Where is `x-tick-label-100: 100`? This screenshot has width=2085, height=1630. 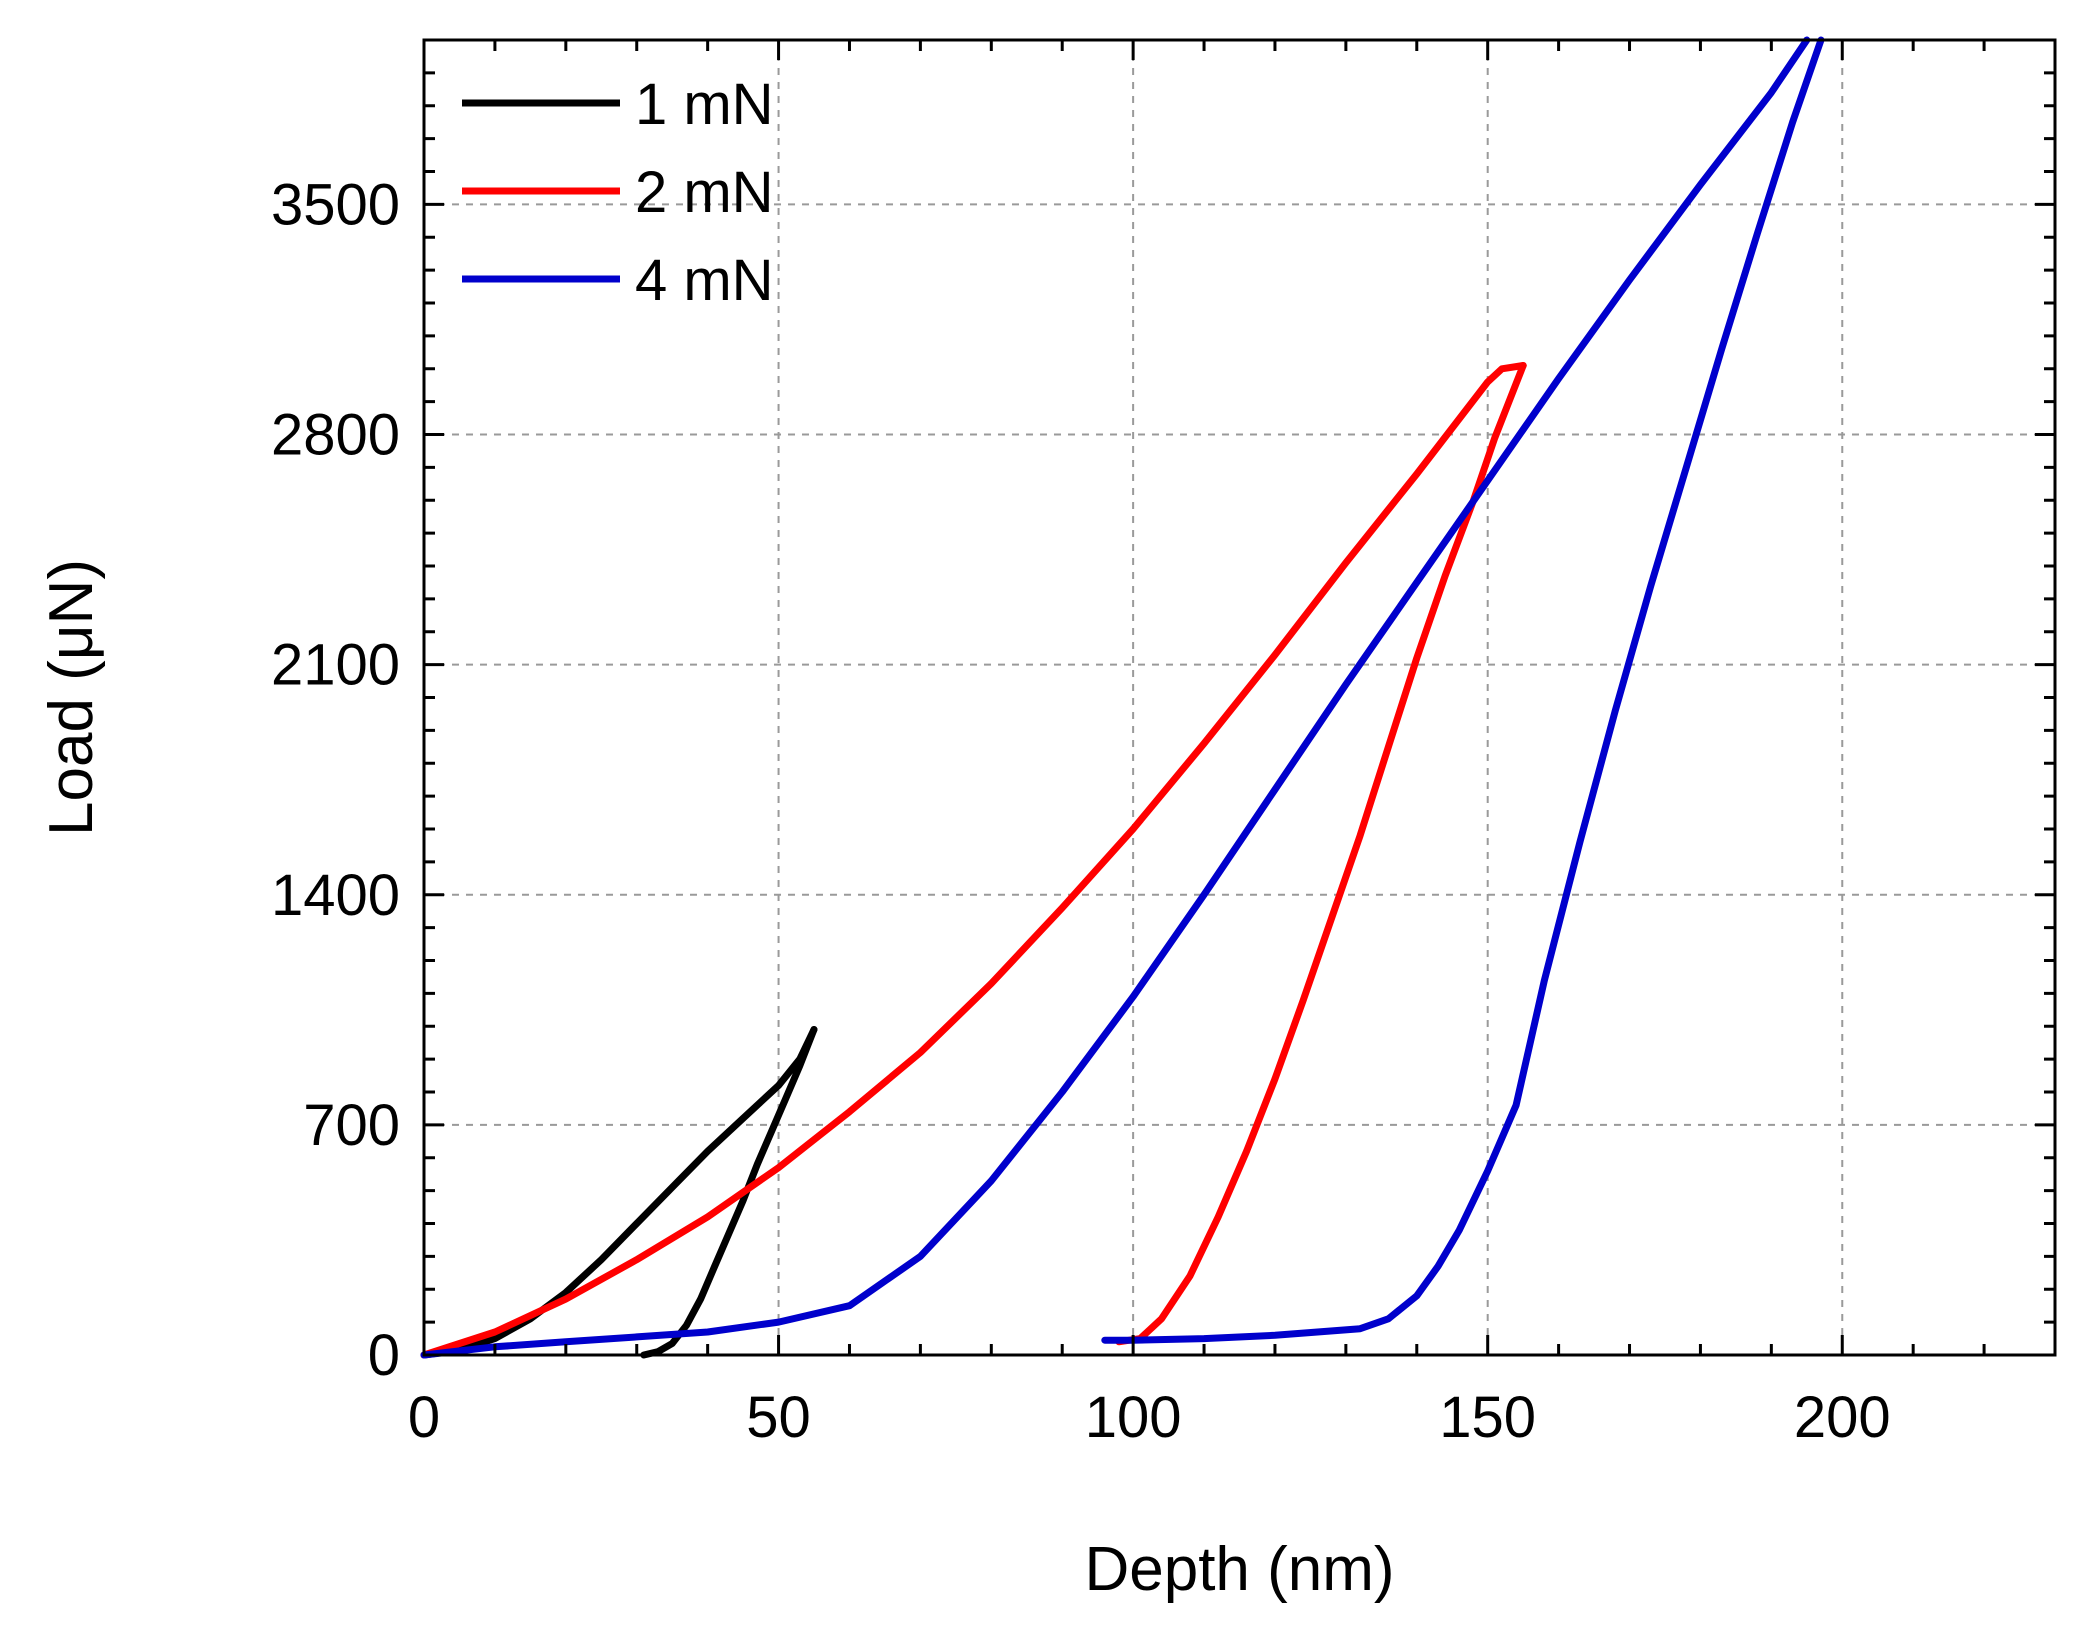 x-tick-label-100: 100 is located at coordinates (1133, 1417).